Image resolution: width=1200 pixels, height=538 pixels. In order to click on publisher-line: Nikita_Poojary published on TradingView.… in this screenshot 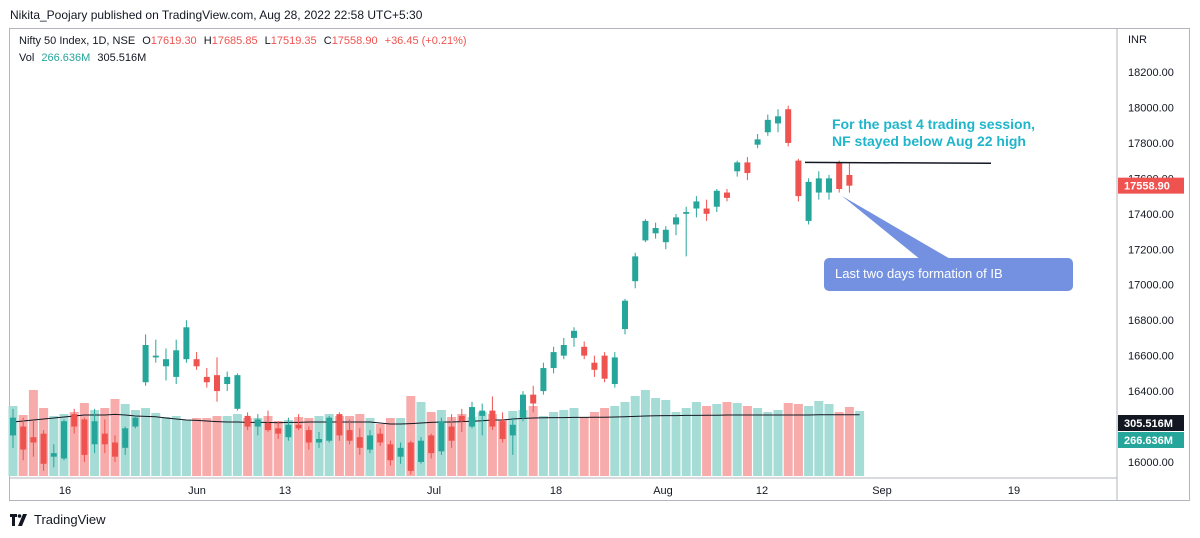, I will do `click(216, 15)`.